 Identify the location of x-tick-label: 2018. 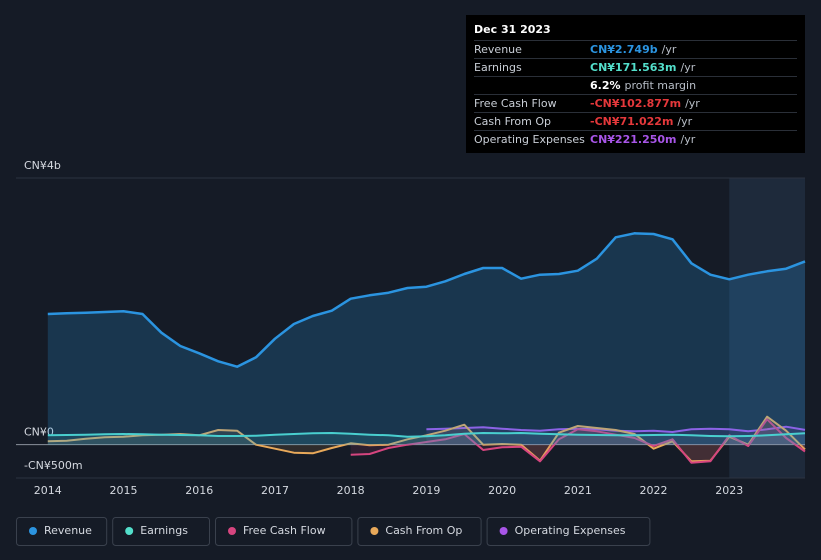
(351, 490).